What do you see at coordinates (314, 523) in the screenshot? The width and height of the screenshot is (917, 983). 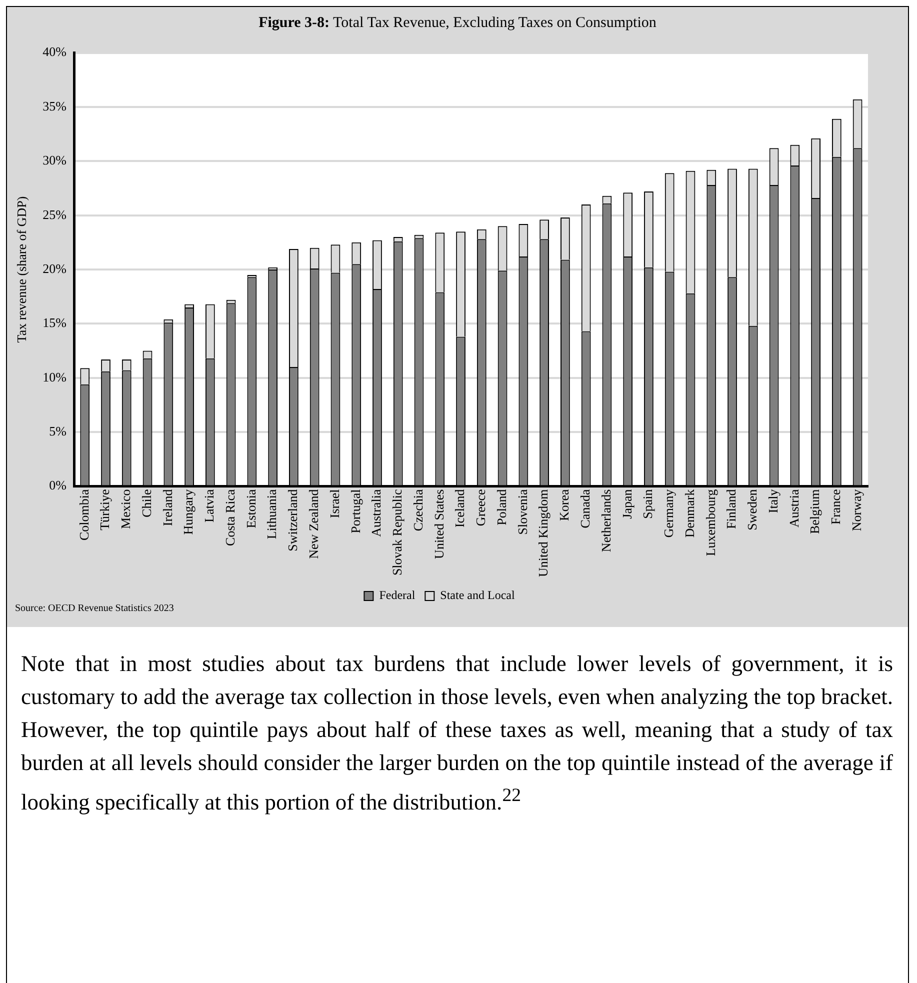 I see `x-tick-label: New Zealand` at bounding box center [314, 523].